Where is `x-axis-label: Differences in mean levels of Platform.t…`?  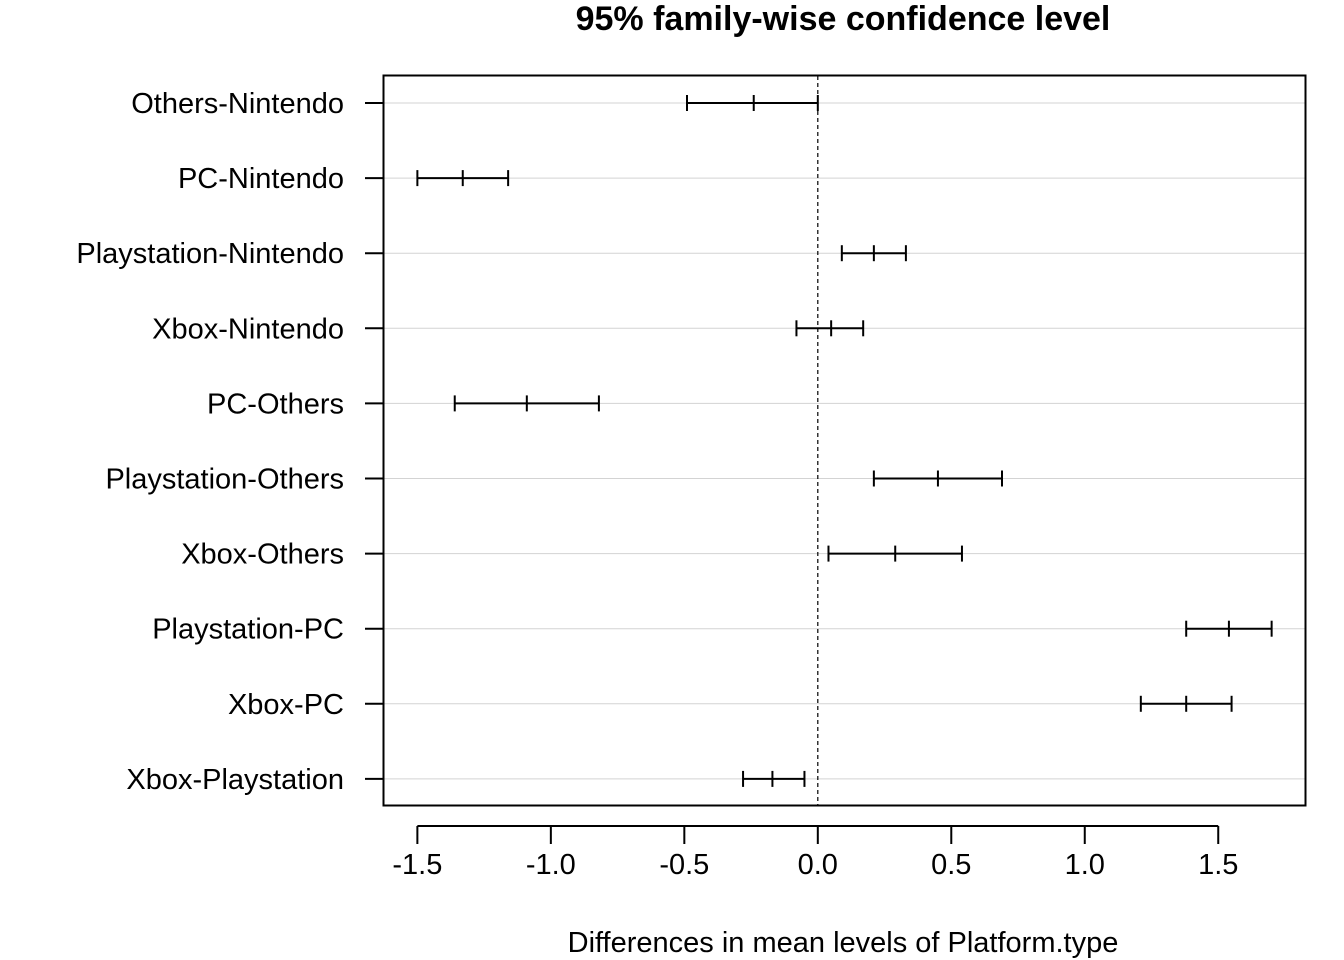 x-axis-label: Differences in mean levels of Platform.t… is located at coordinates (843, 943).